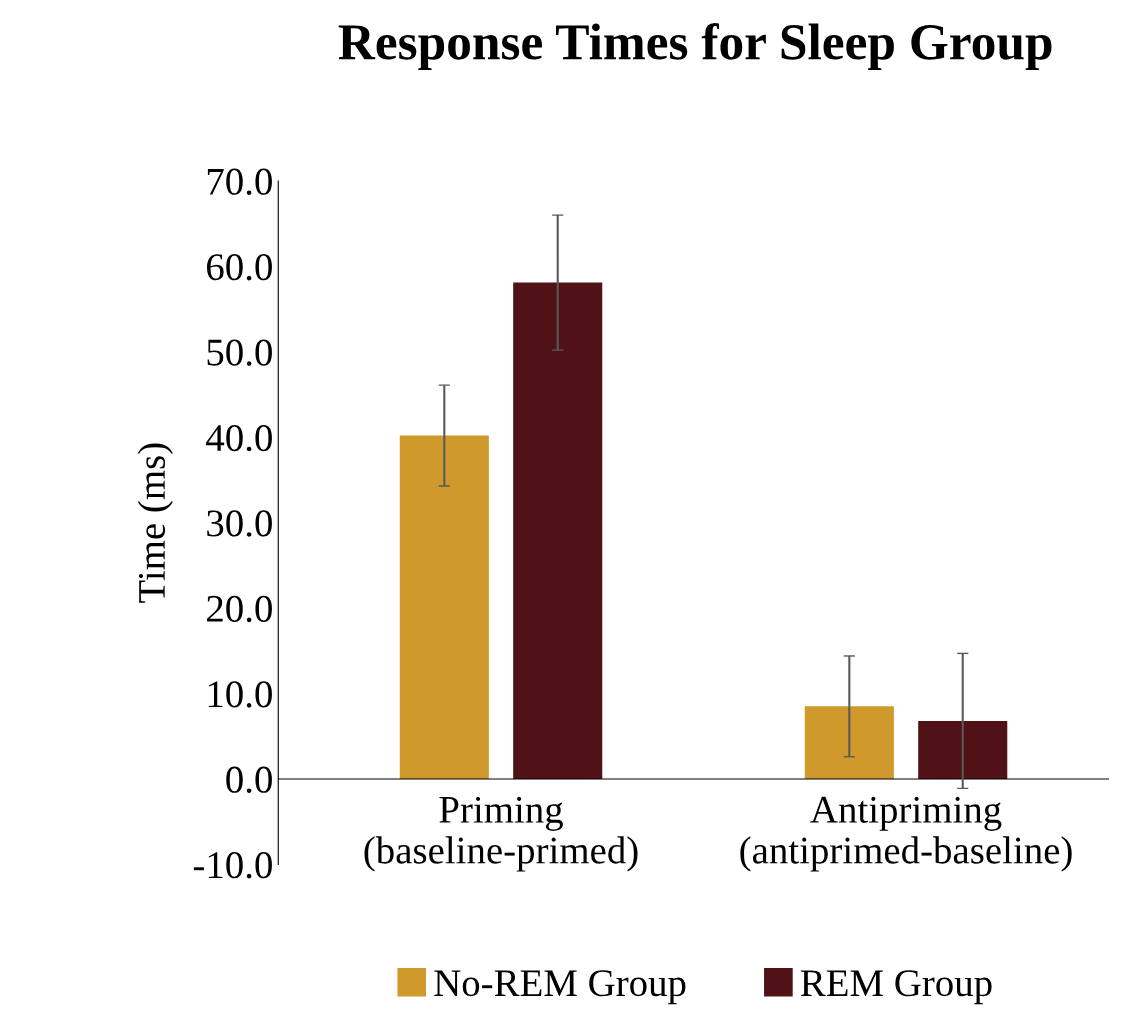 The image size is (1122, 1034). What do you see at coordinates (232, 865) in the screenshot?
I see `y-tick-label: -10.0` at bounding box center [232, 865].